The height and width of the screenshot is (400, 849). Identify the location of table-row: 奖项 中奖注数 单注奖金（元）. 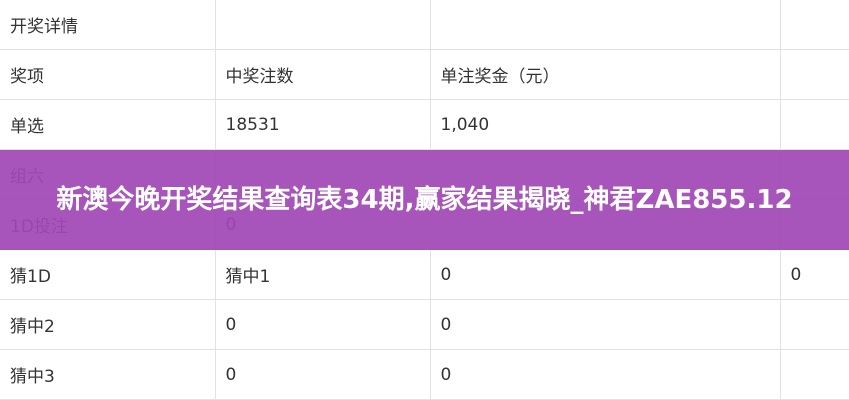
(424, 74).